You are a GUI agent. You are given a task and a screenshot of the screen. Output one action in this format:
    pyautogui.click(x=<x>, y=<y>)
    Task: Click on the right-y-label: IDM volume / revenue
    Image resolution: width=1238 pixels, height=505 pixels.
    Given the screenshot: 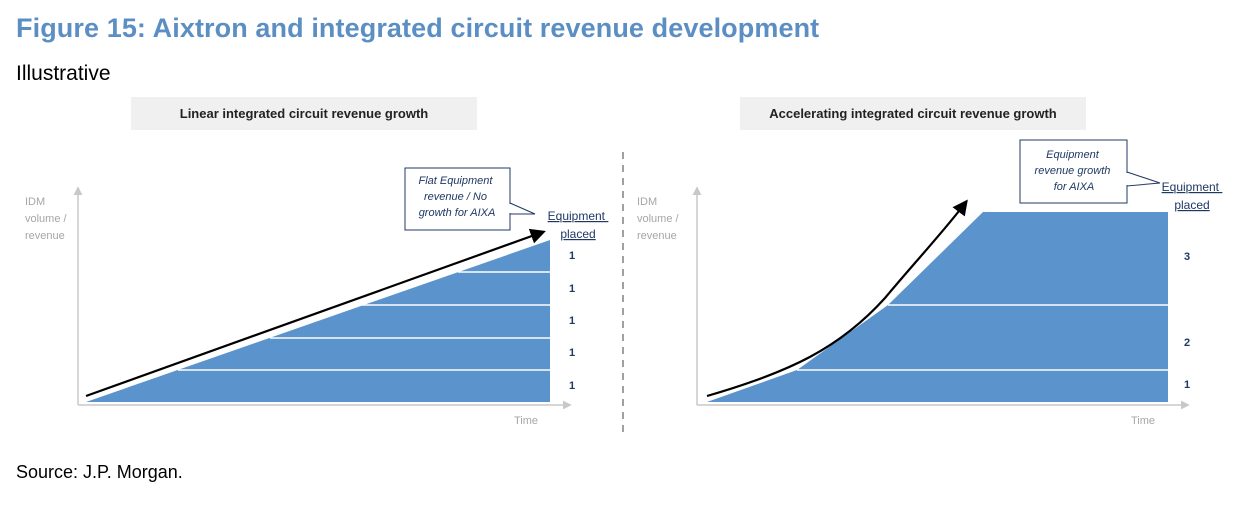 What is the action you would take?
    pyautogui.click(x=659, y=219)
    